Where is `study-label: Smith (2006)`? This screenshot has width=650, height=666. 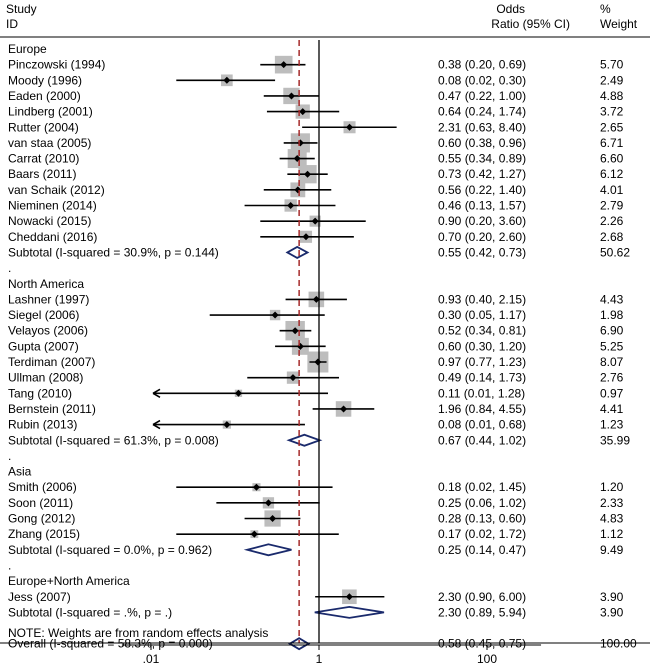
study-label: Smith (2006) is located at coordinates (42, 487).